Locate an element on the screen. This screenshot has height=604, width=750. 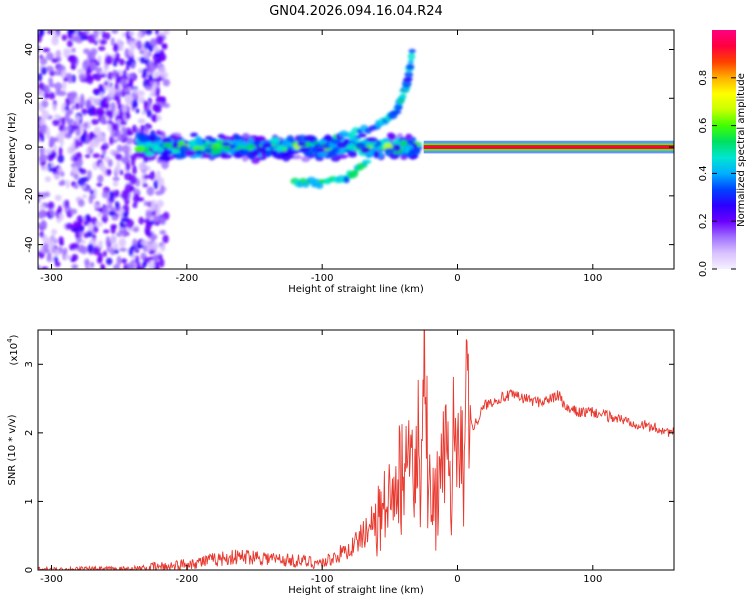
snr-x-tick-label: -200 is located at coordinates (186, 579).